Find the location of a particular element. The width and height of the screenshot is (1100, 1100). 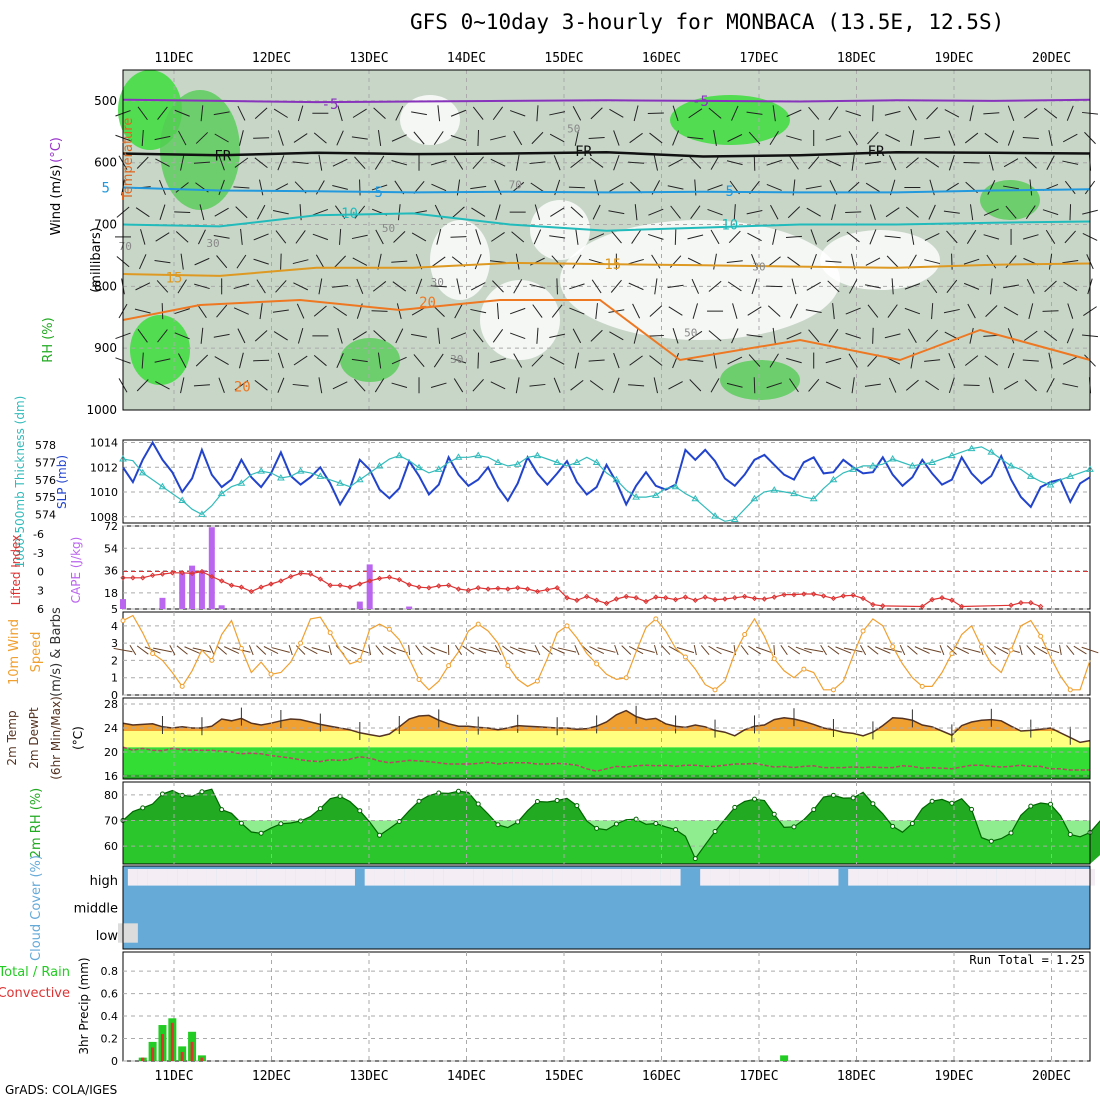

ylabel-temp-d: (°C) is located at coordinates (78, 738).